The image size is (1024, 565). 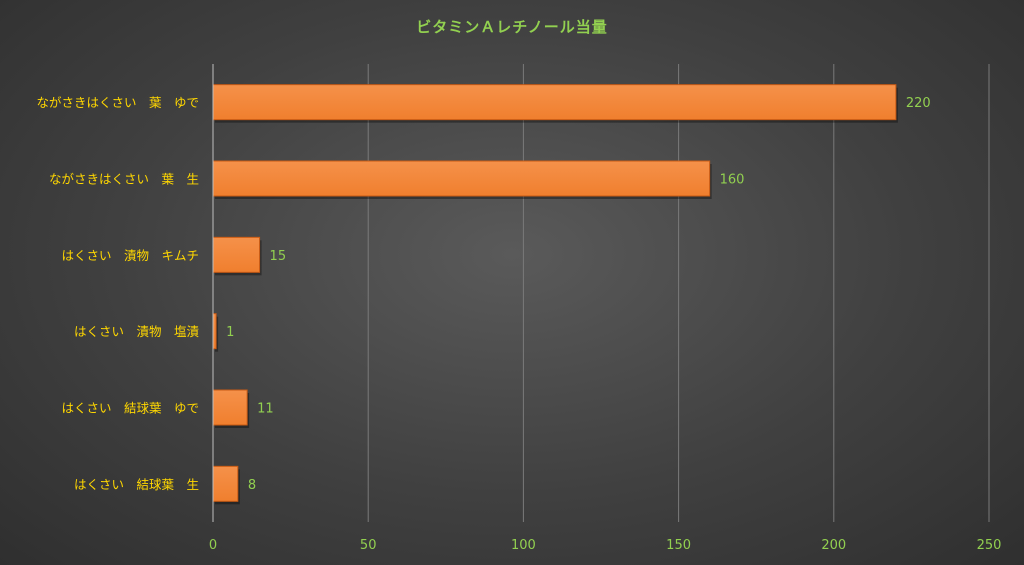 What do you see at coordinates (989, 545) in the screenshot?
I see `x-tick-label: 250` at bounding box center [989, 545].